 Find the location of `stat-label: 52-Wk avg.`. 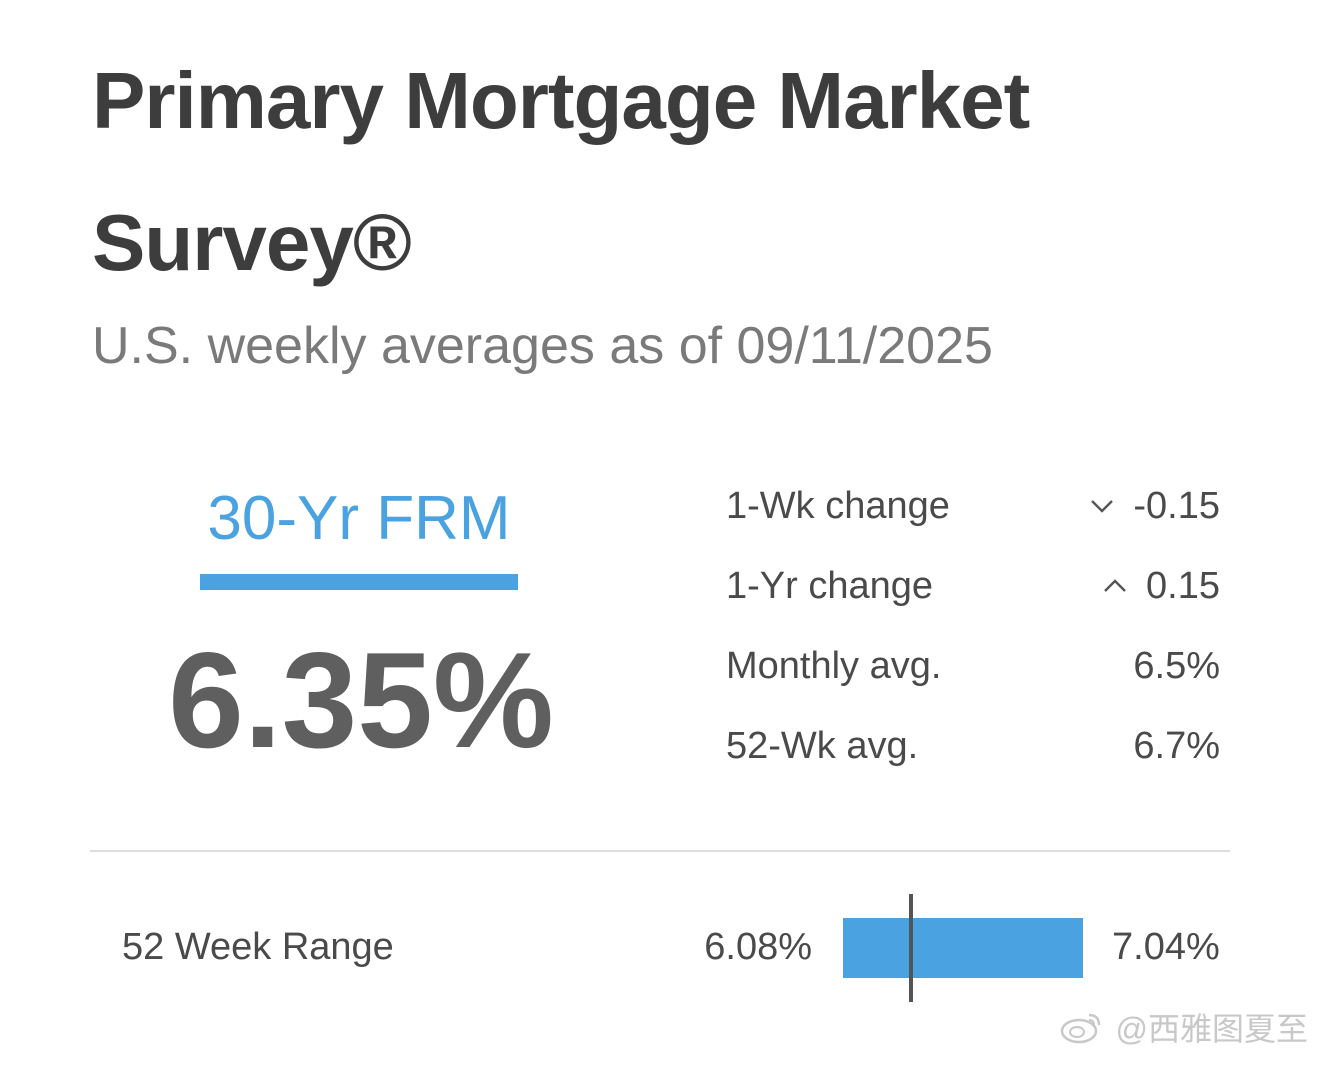

stat-label: 52-Wk avg. is located at coordinates (822, 745).